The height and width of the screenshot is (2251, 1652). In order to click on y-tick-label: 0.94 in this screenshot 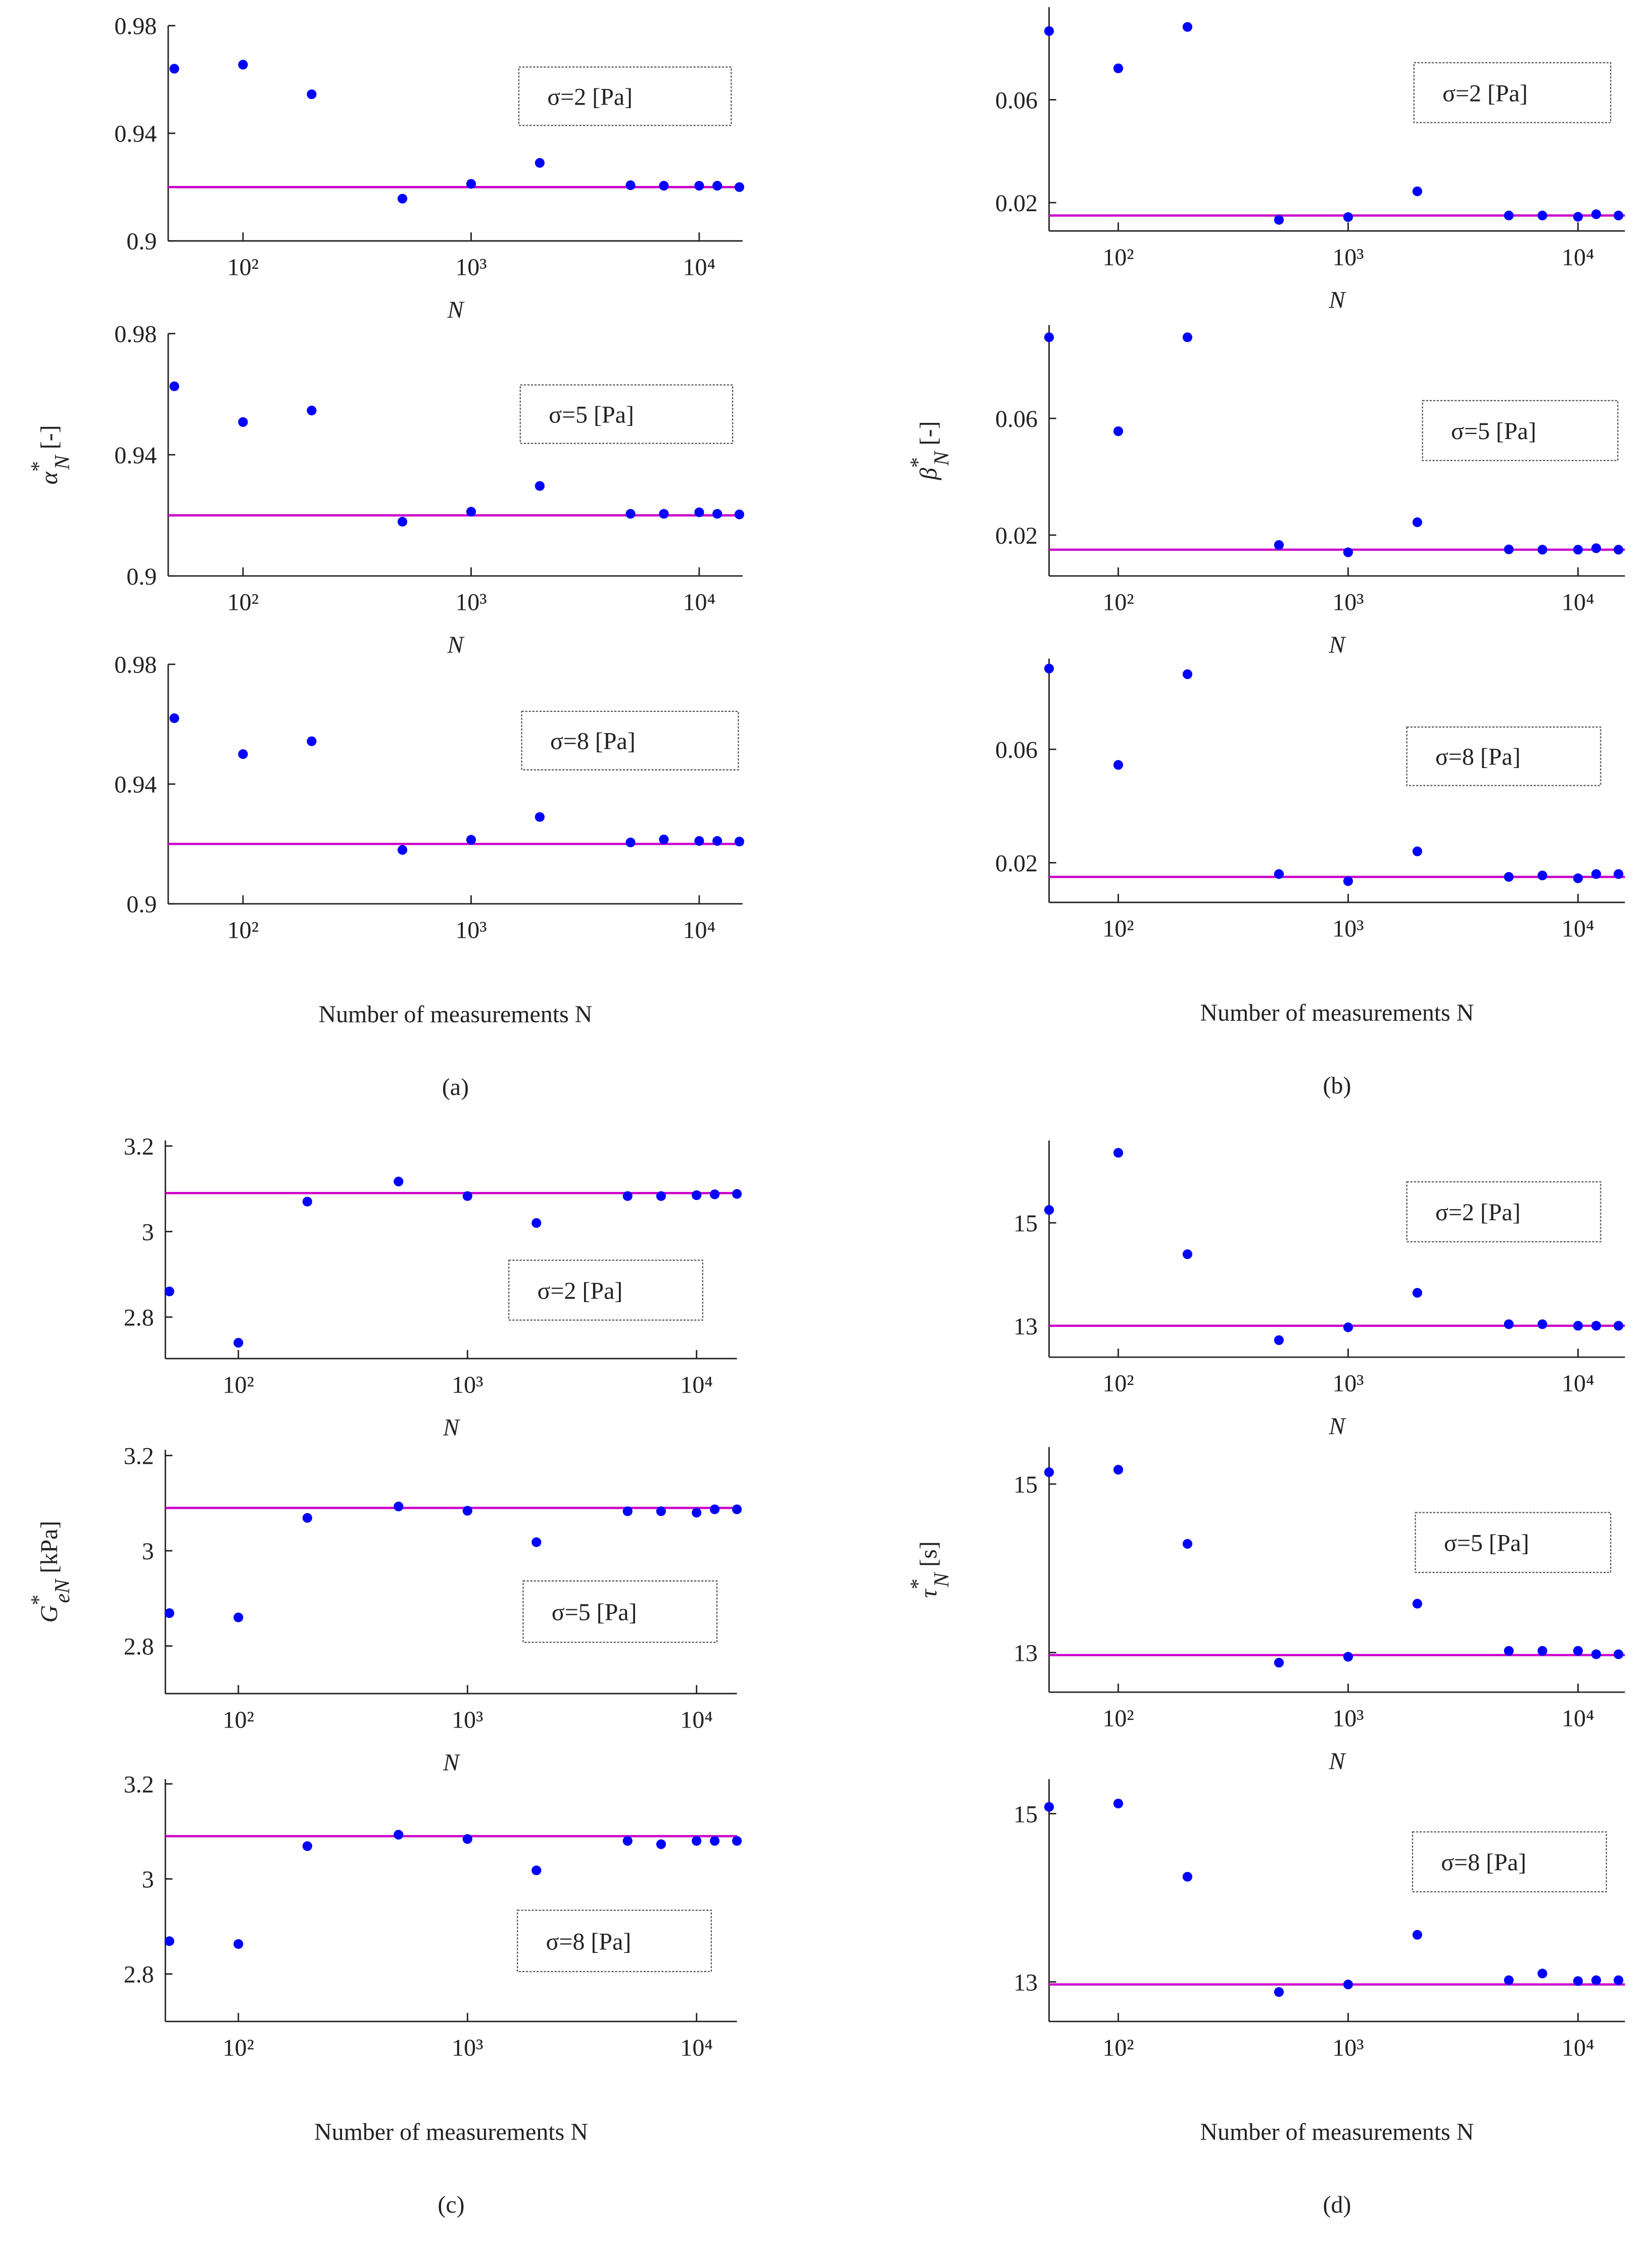, I will do `click(135, 455)`.